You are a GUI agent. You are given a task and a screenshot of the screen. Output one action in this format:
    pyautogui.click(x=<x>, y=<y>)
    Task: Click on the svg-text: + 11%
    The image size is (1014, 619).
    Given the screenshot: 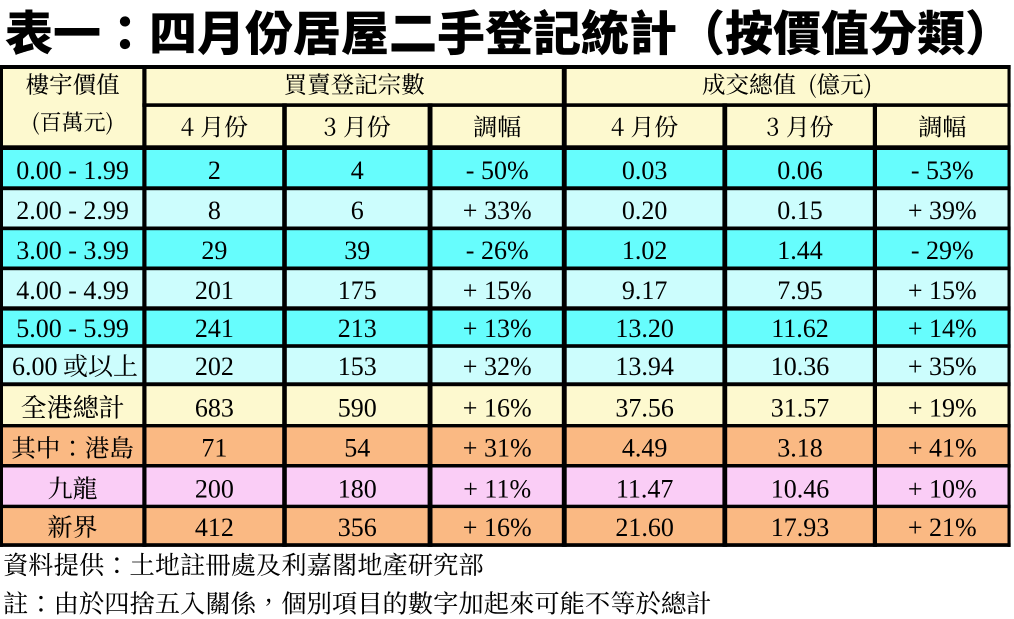 What is the action you would take?
    pyautogui.click(x=497, y=488)
    